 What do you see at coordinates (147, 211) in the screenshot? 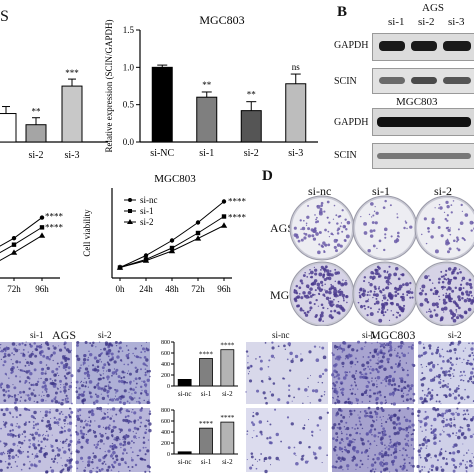
I see `legend-label: si-1` at bounding box center [147, 211].